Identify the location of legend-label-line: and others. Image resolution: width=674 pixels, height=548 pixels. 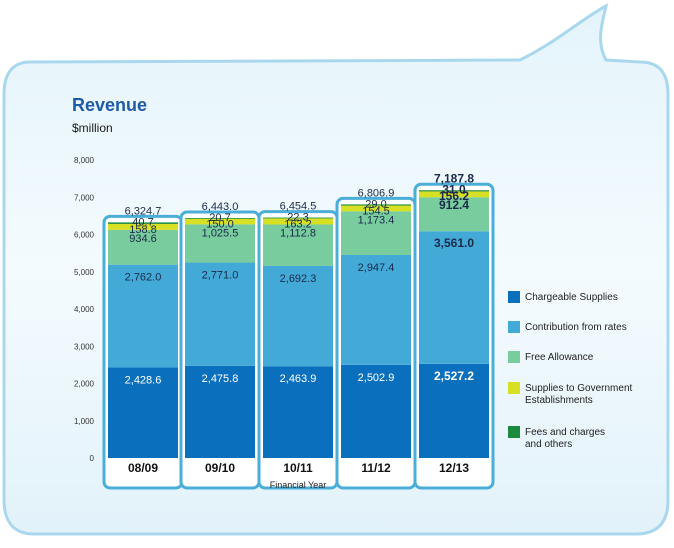
(549, 444).